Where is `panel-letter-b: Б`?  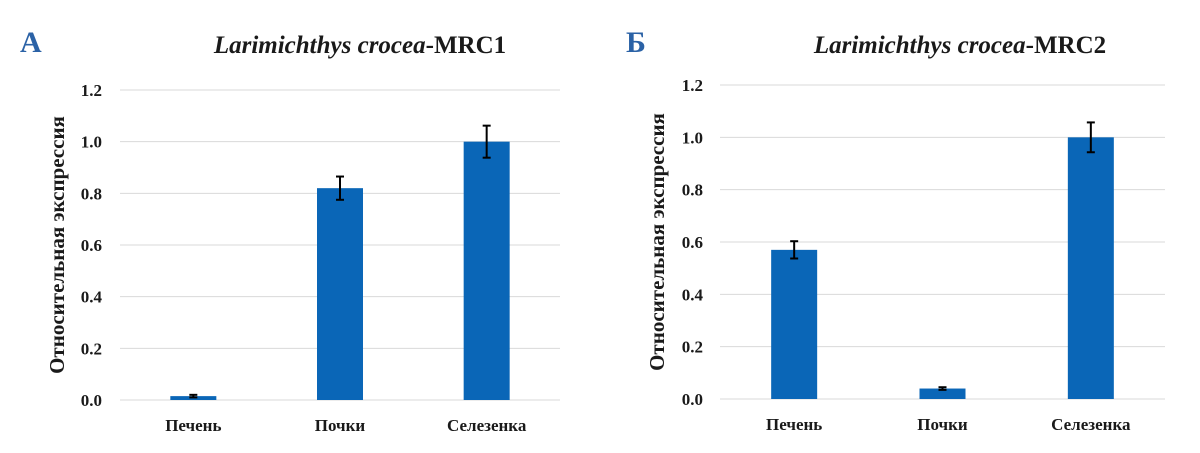
panel-letter-b: Б is located at coordinates (636, 42).